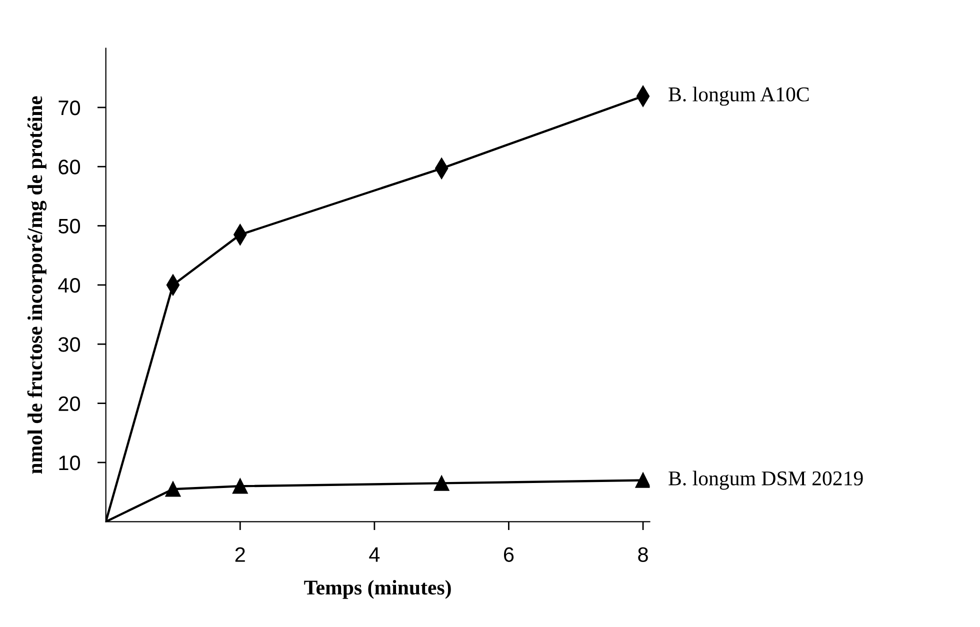 This screenshot has width=980, height=627. What do you see at coordinates (643, 554) in the screenshot?
I see `x-tick-label: 8` at bounding box center [643, 554].